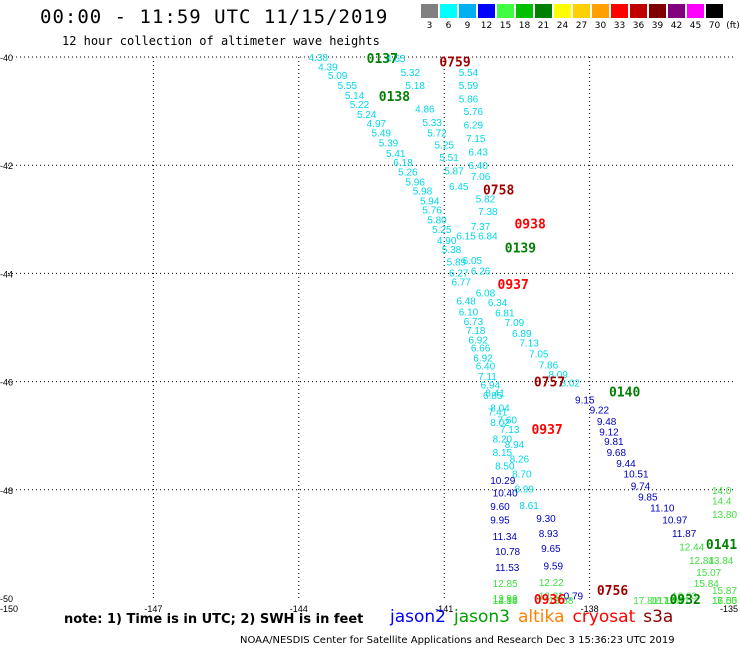 This screenshot has width=740, height=650. What do you see at coordinates (520, 459) in the screenshot?
I see `wave-height-value: 8.26` at bounding box center [520, 459].